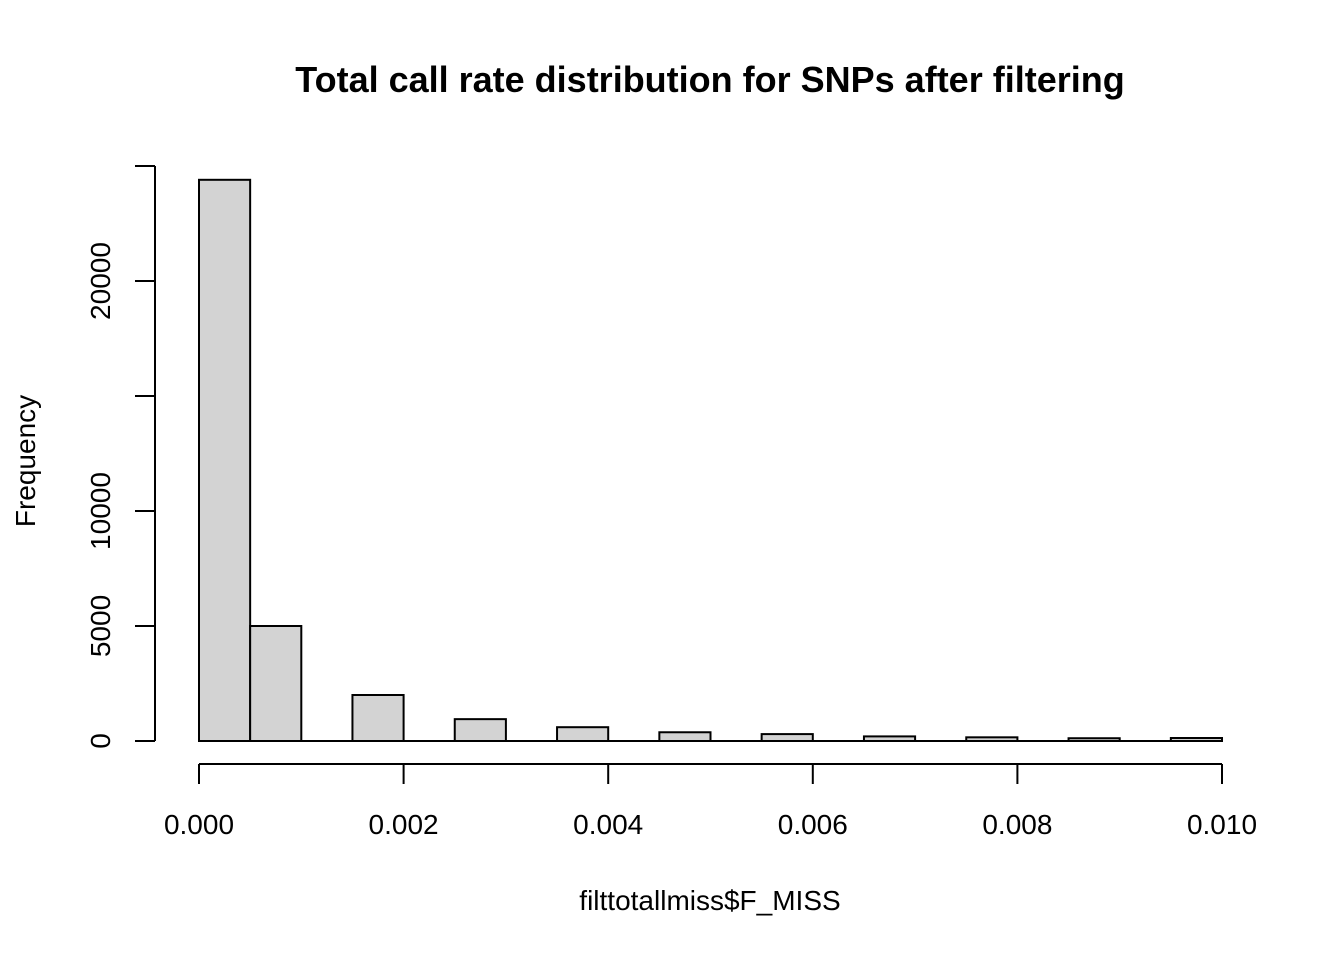 The image size is (1344, 965). What do you see at coordinates (100, 511) in the screenshot?
I see `y-tick-label: 10000` at bounding box center [100, 511].